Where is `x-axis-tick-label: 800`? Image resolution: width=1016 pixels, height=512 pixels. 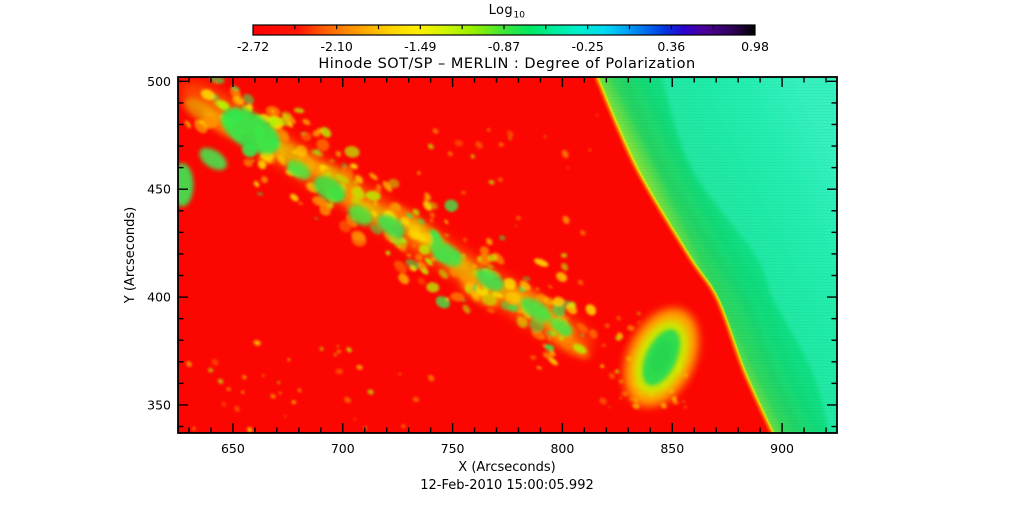 x-axis-tick-label: 800 is located at coordinates (562, 448).